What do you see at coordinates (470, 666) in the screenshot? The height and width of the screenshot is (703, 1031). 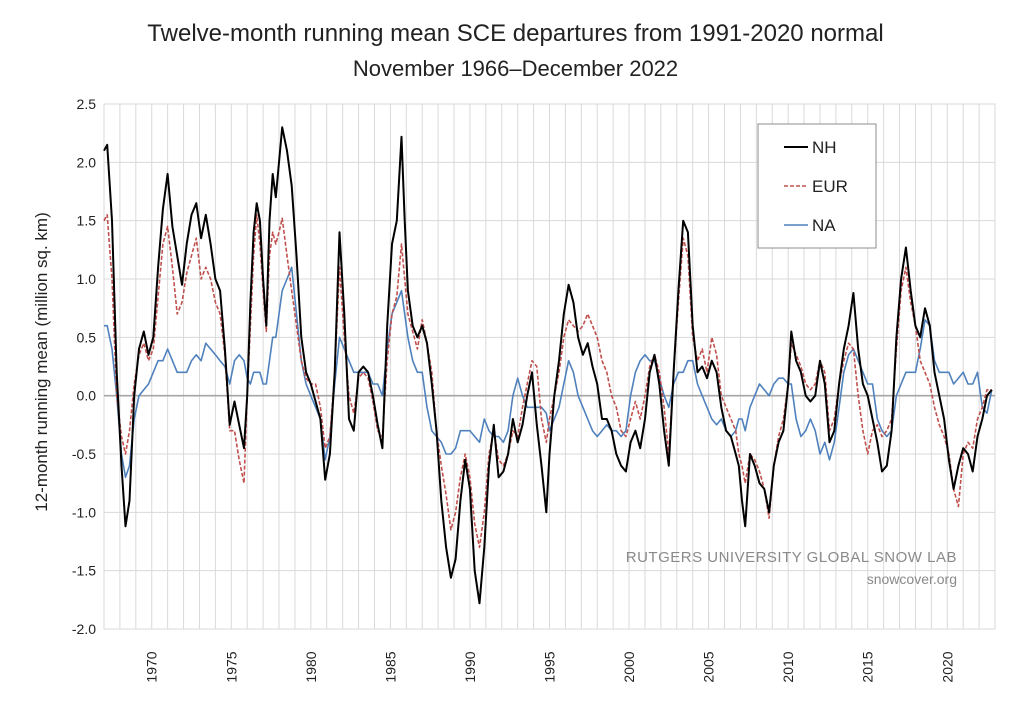 I see `x-tick-label: 1990` at bounding box center [470, 666].